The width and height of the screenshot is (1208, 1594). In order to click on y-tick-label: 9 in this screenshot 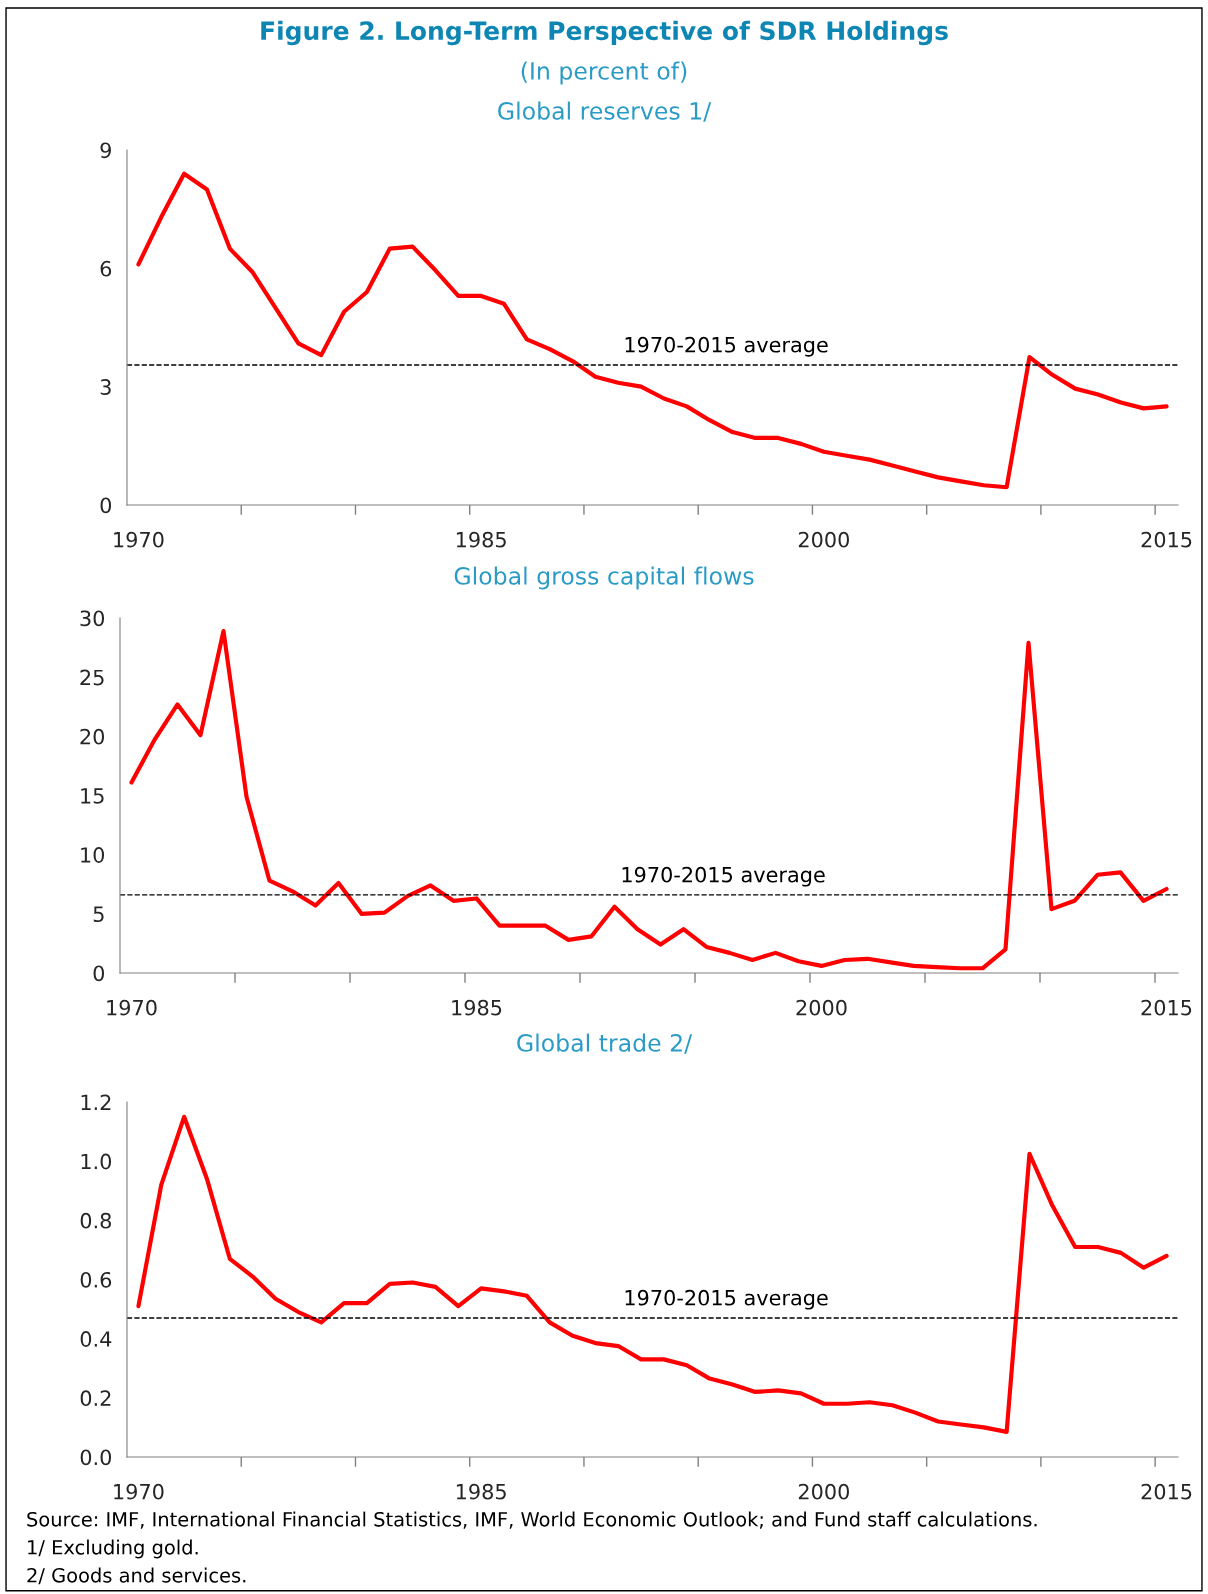, I will do `click(105, 150)`.